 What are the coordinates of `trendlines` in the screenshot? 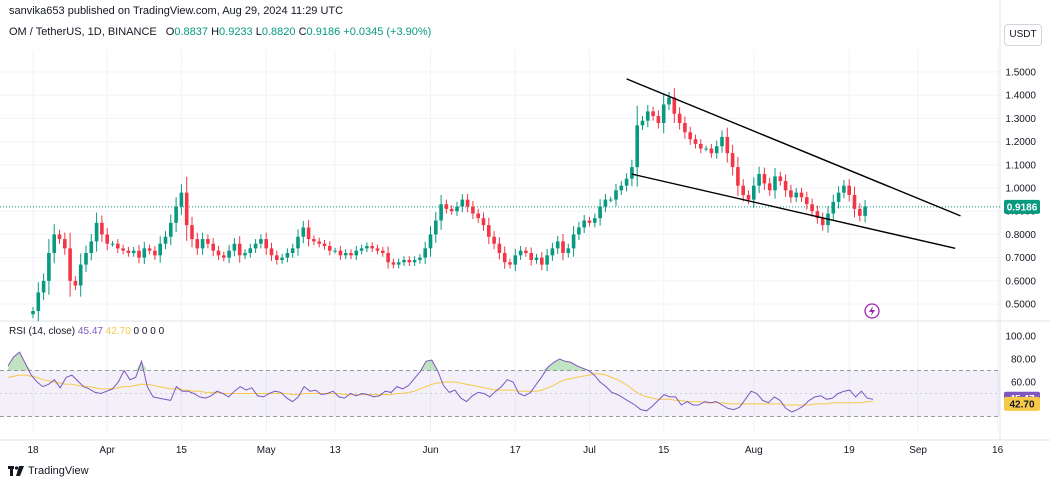 It's located at (793, 164).